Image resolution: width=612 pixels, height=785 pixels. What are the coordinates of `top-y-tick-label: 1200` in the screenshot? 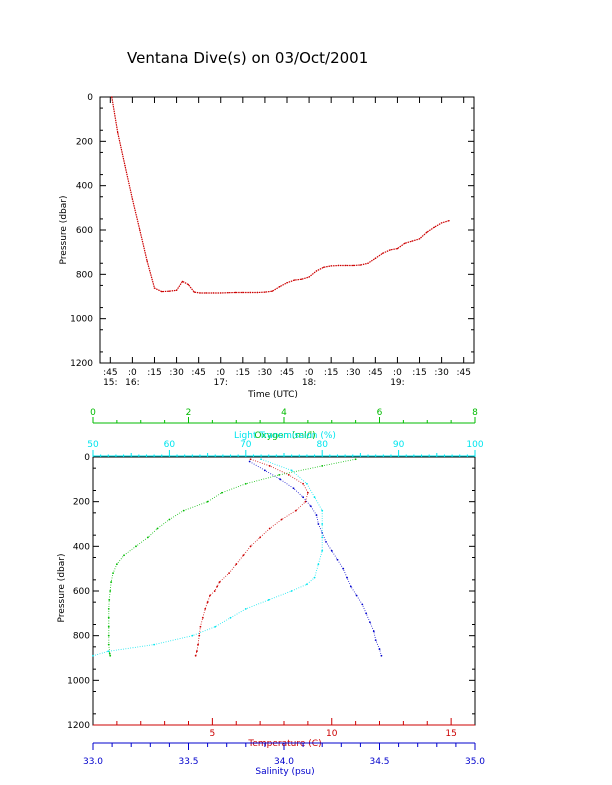 It's located at (81, 364).